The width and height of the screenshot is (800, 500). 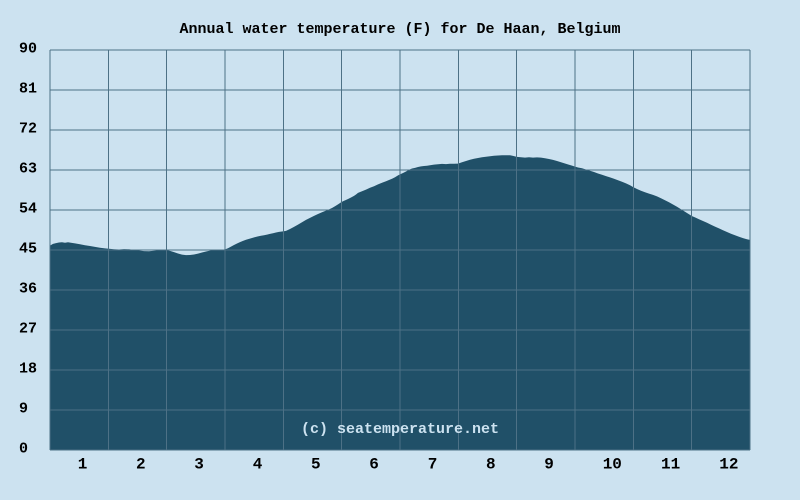 What do you see at coordinates (28, 89) in the screenshot?
I see `svg-text: 81` at bounding box center [28, 89].